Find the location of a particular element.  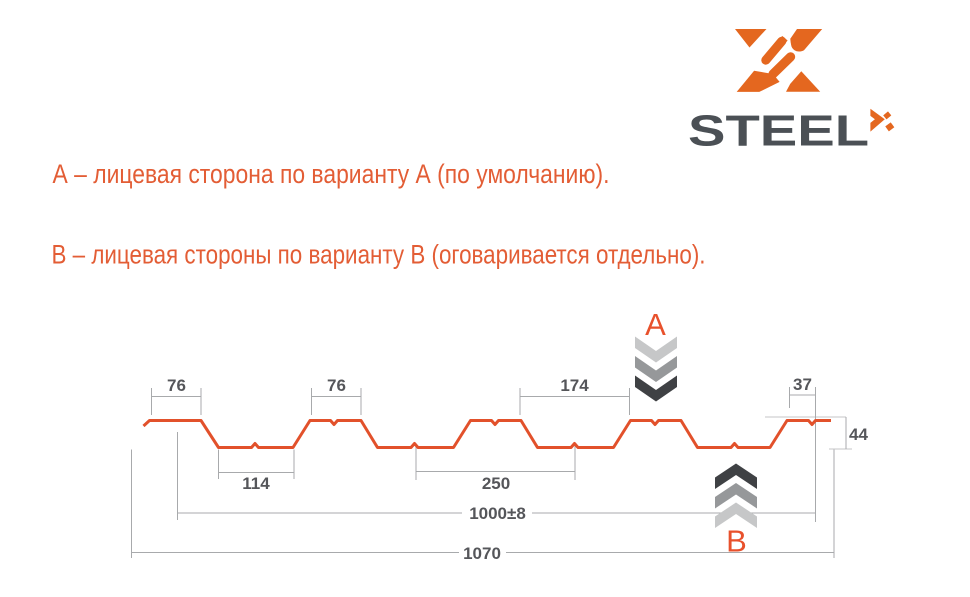

svg-text: А is located at coordinates (655, 324).